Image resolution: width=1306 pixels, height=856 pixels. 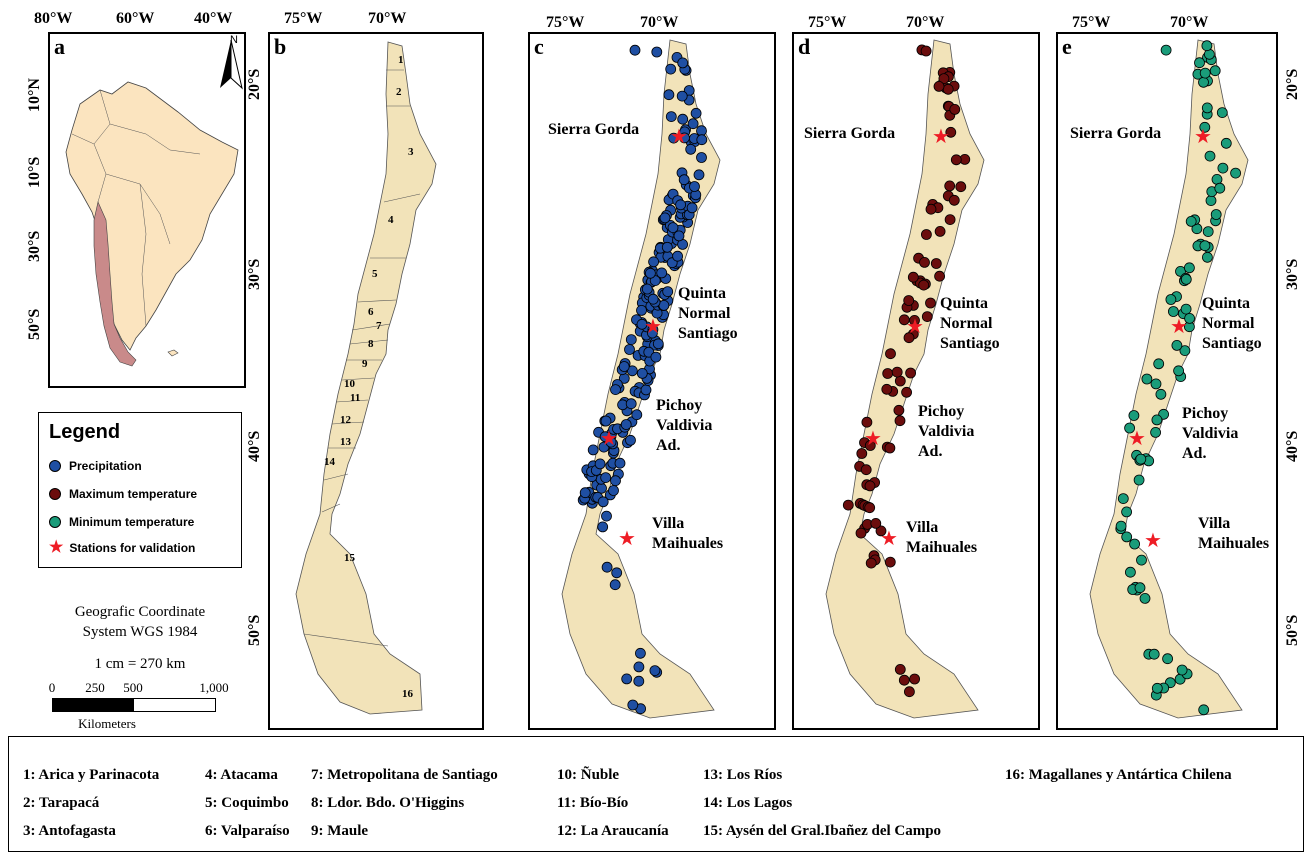 What do you see at coordinates (213, 18) in the screenshot?
I see `tick-40w: 40°W` at bounding box center [213, 18].